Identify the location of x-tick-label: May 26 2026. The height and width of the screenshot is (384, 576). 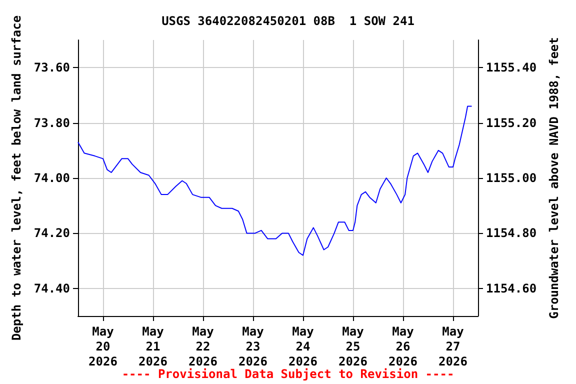
(403, 346).